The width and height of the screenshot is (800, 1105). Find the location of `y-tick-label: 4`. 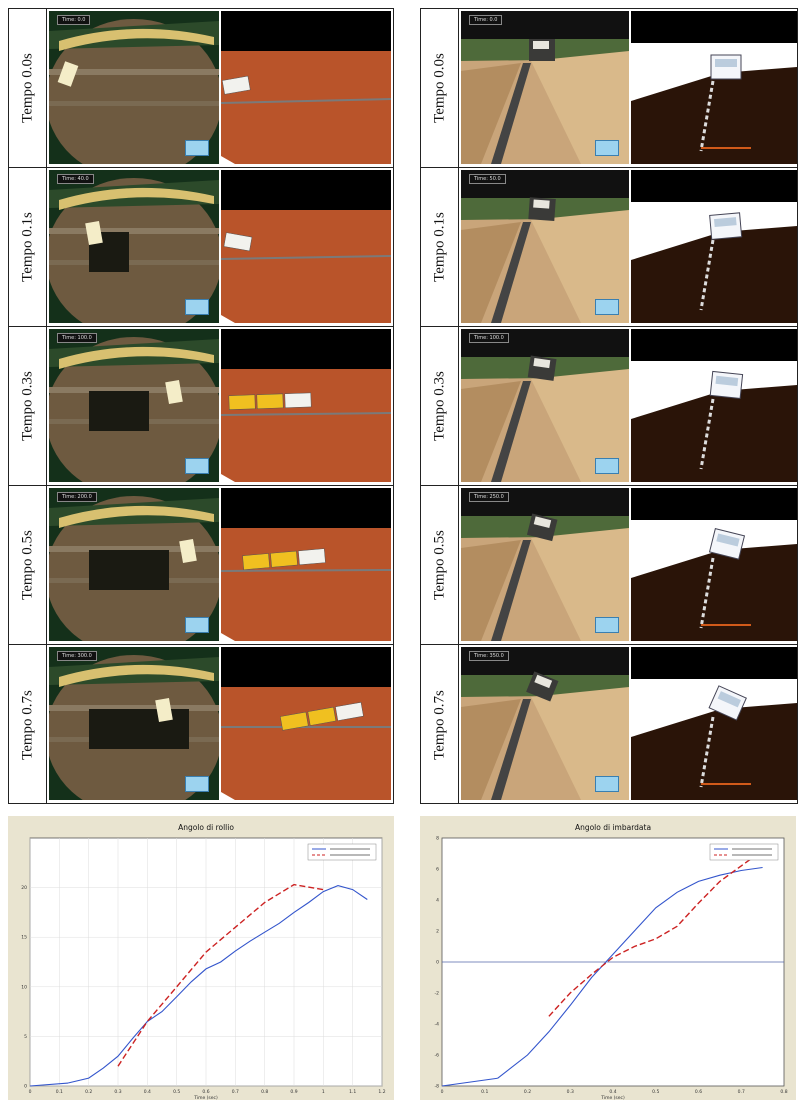

y-tick-label: 4 is located at coordinates (437, 901).